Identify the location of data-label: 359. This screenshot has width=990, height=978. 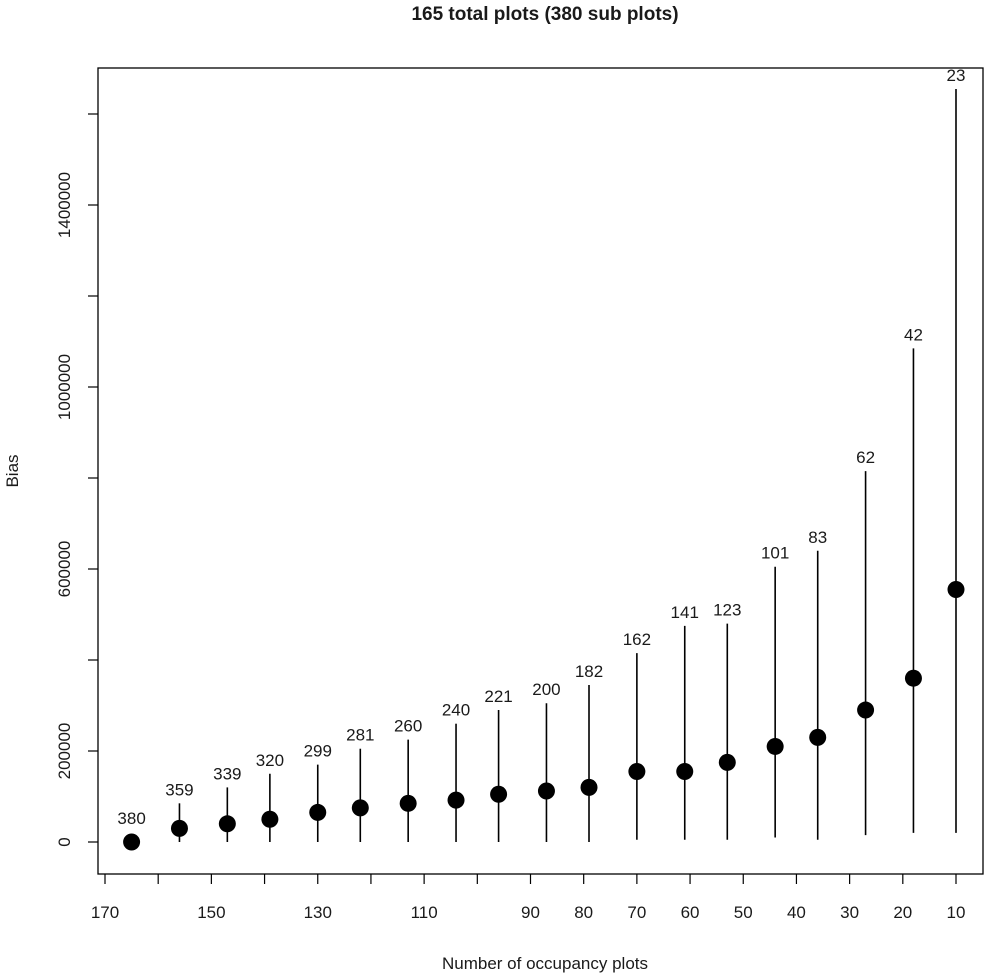
(179, 789).